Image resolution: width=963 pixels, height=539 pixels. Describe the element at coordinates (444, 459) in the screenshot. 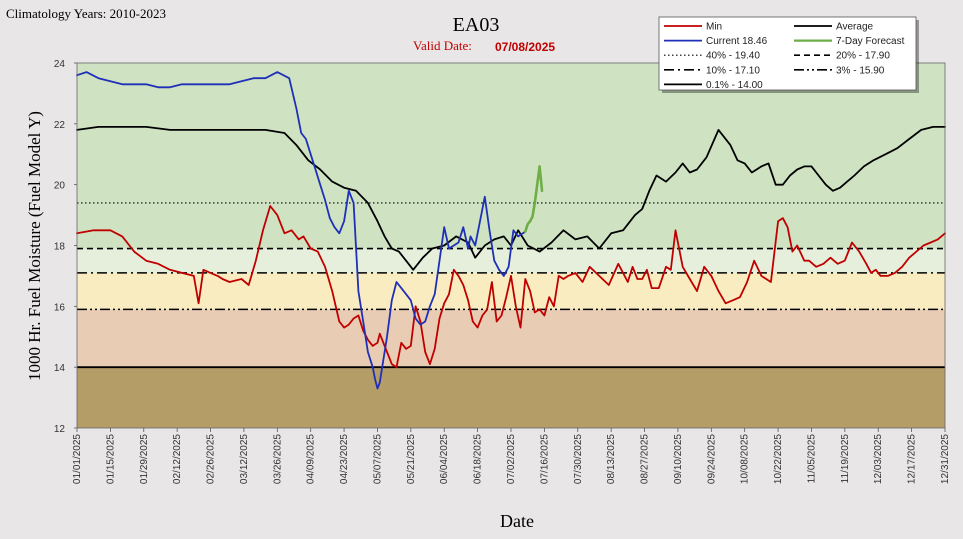

I see `x-tick-label: 06/04/2025` at that location.